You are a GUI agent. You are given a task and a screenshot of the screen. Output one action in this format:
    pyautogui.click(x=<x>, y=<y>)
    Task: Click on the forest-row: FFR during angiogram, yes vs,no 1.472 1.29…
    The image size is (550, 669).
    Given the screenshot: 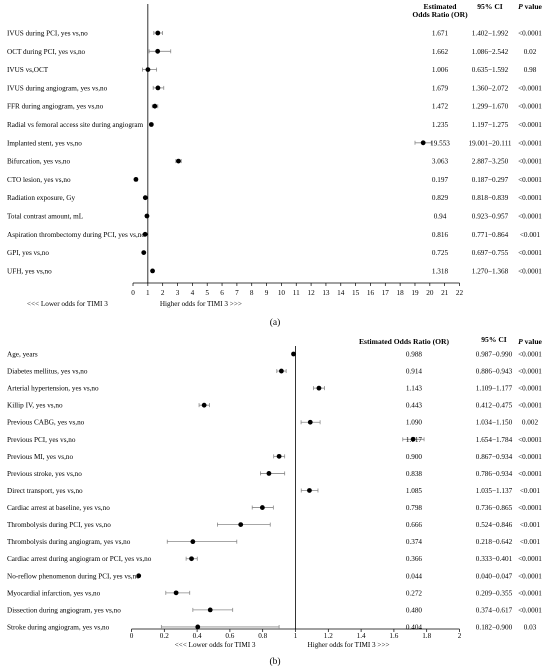 What is the action you would take?
    pyautogui.click(x=274, y=107)
    